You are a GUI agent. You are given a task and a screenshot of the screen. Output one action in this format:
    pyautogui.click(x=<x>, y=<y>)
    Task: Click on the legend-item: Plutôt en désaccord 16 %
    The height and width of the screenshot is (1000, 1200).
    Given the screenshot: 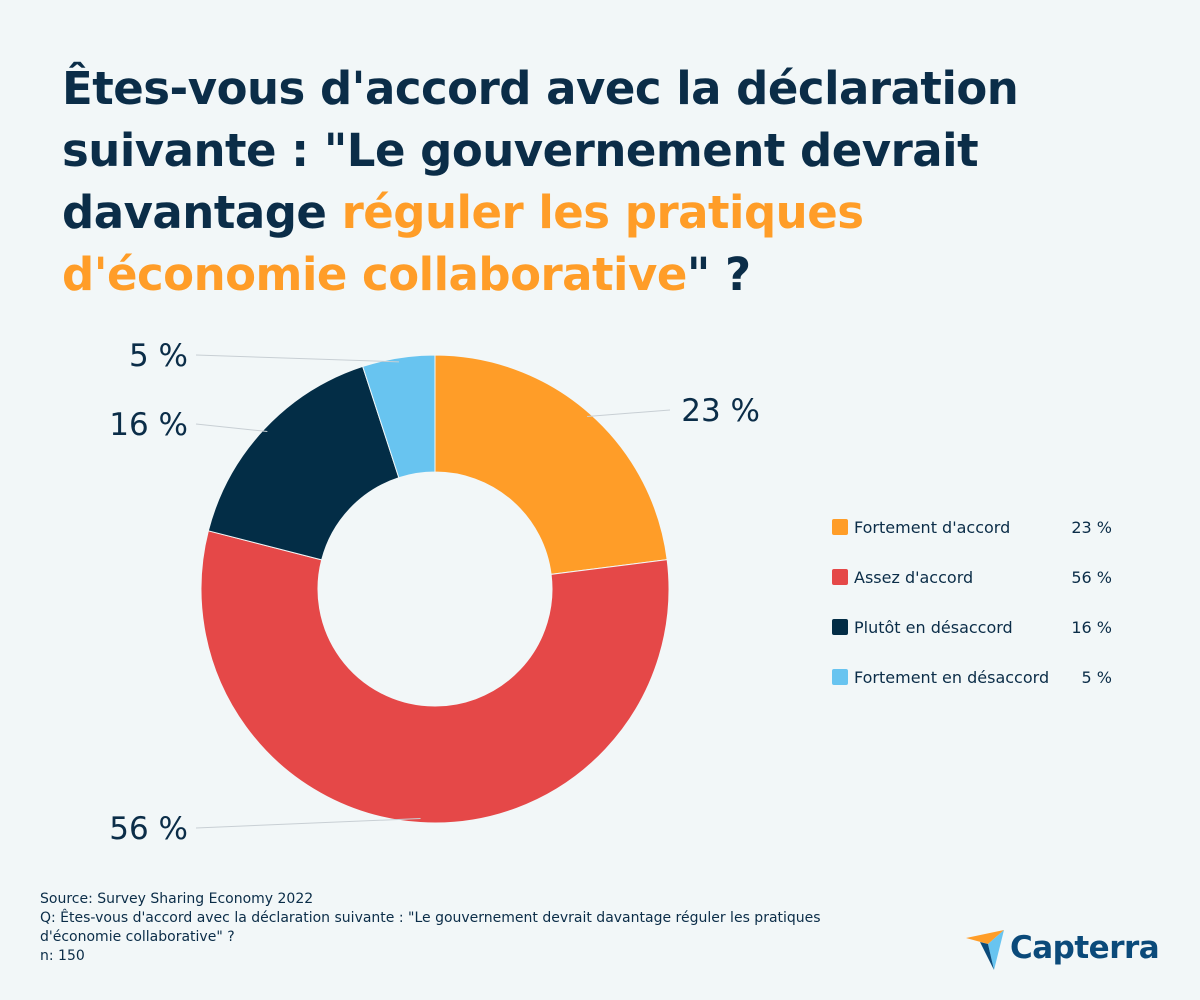 What is the action you would take?
    pyautogui.click(x=972, y=627)
    